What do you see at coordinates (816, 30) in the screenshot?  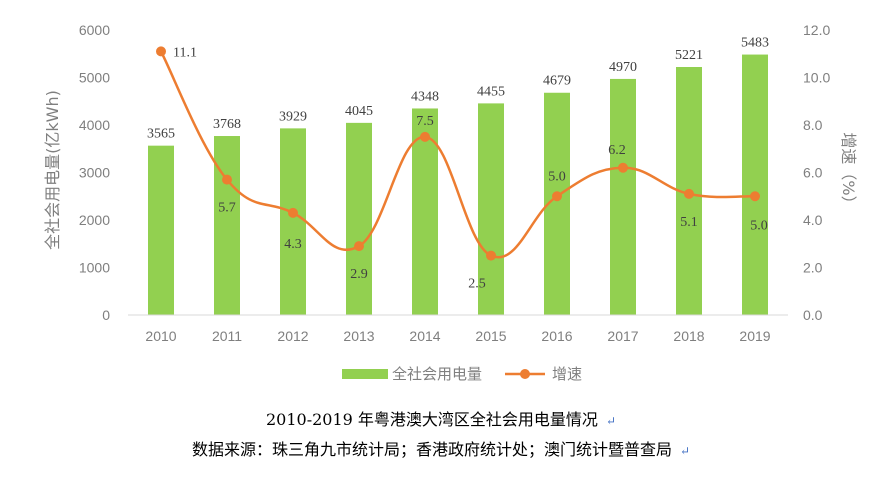 I see `right-tick-label: 12.0` at bounding box center [816, 30].